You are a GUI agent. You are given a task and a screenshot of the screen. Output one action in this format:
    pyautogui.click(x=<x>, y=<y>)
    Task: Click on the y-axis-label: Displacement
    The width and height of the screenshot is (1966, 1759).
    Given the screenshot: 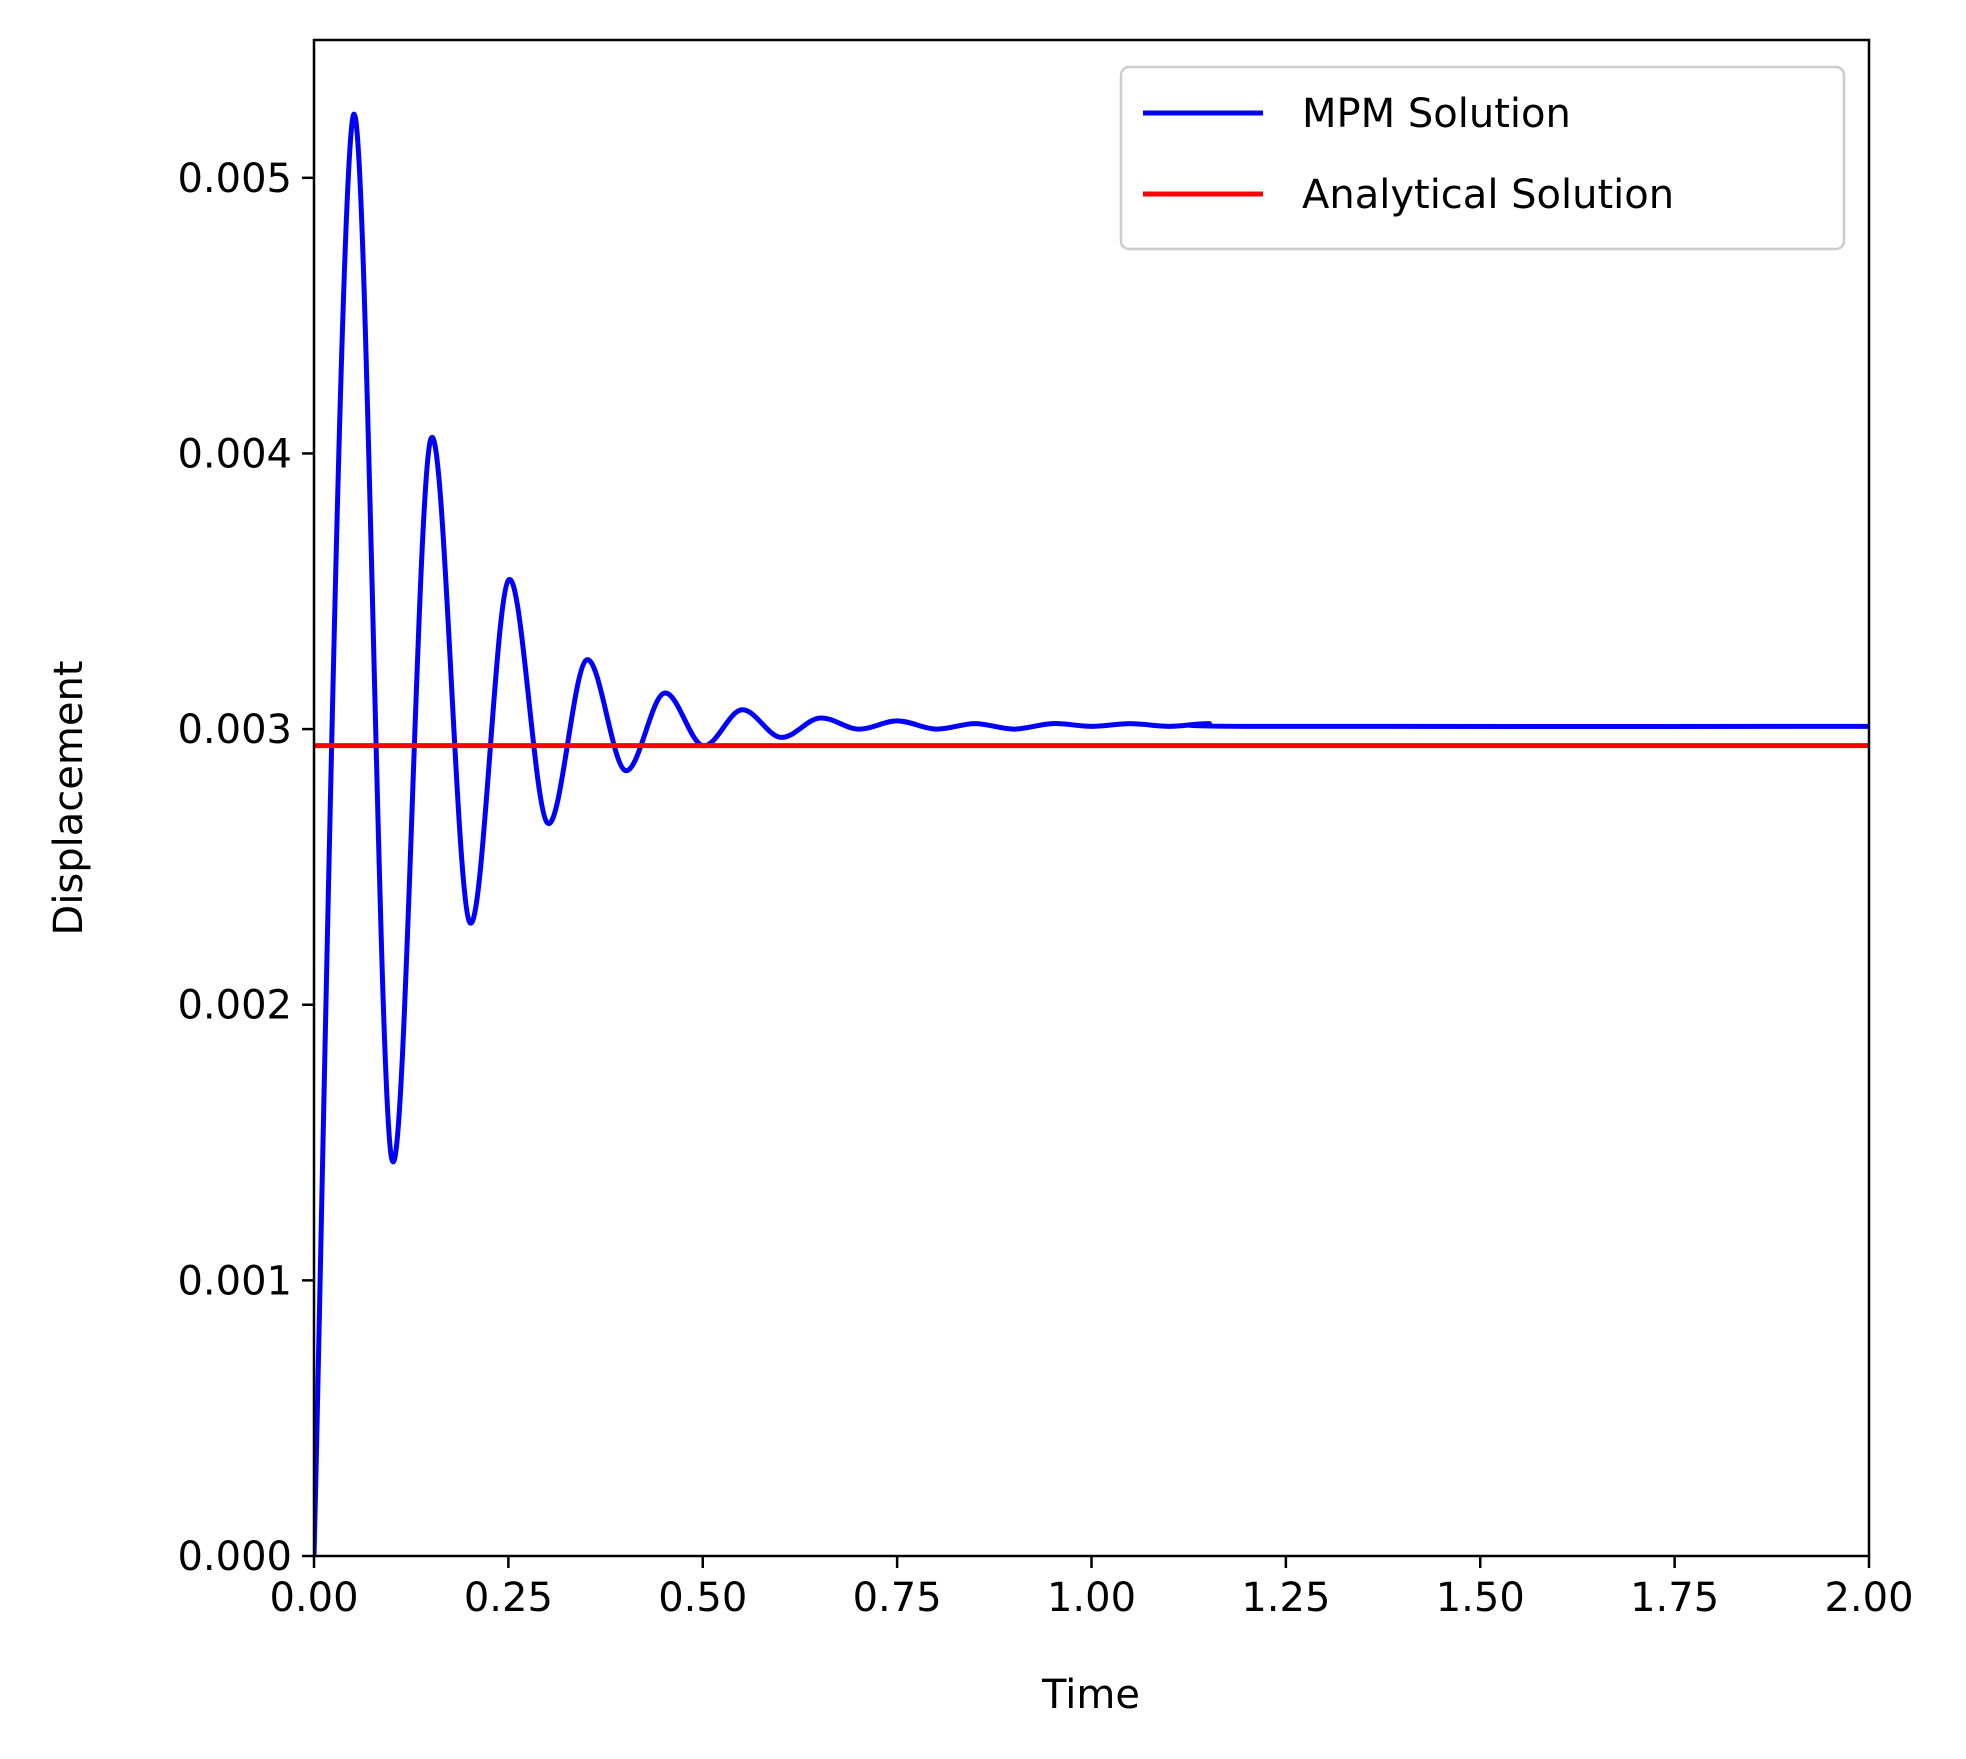 What is the action you would take?
    pyautogui.click(x=69, y=798)
    